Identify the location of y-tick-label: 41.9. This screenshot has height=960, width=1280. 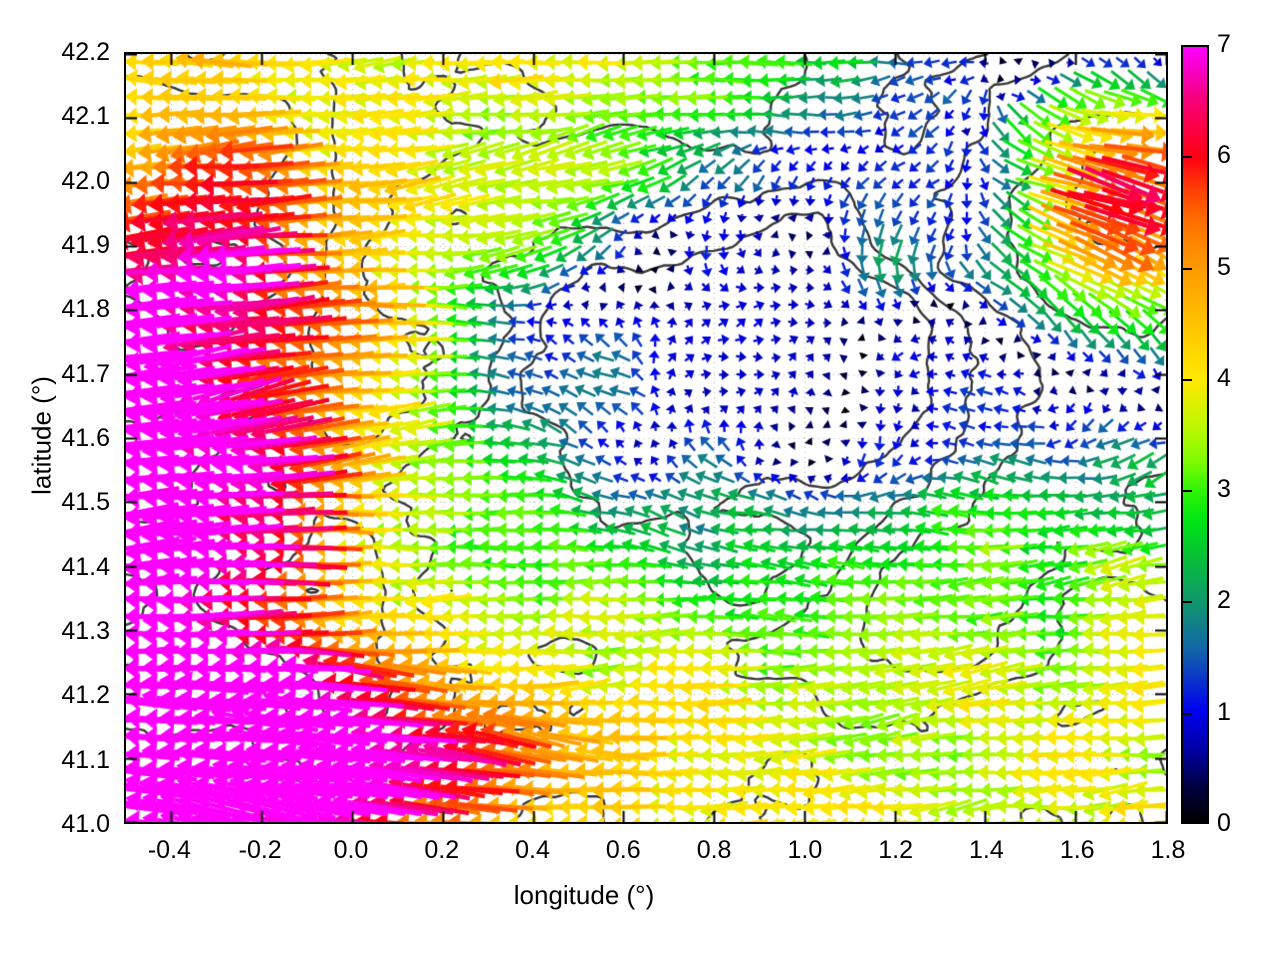
(85, 245).